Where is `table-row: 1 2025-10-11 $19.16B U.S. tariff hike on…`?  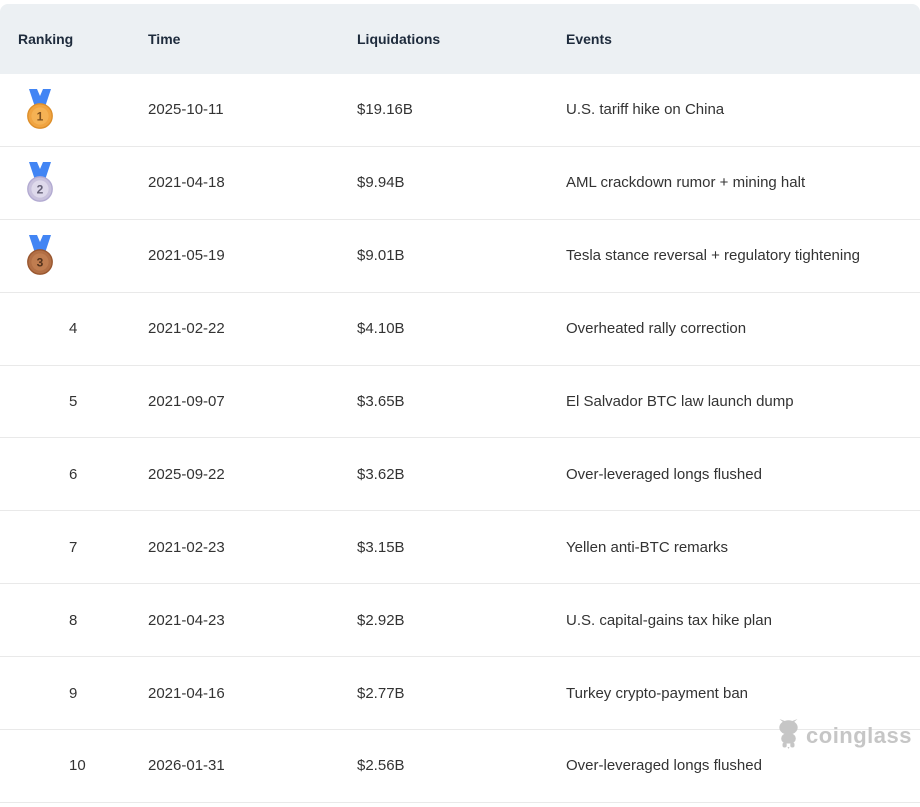
table-row: 1 2025-10-11 $19.16B U.S. tariff hike on… is located at coordinates (460, 110).